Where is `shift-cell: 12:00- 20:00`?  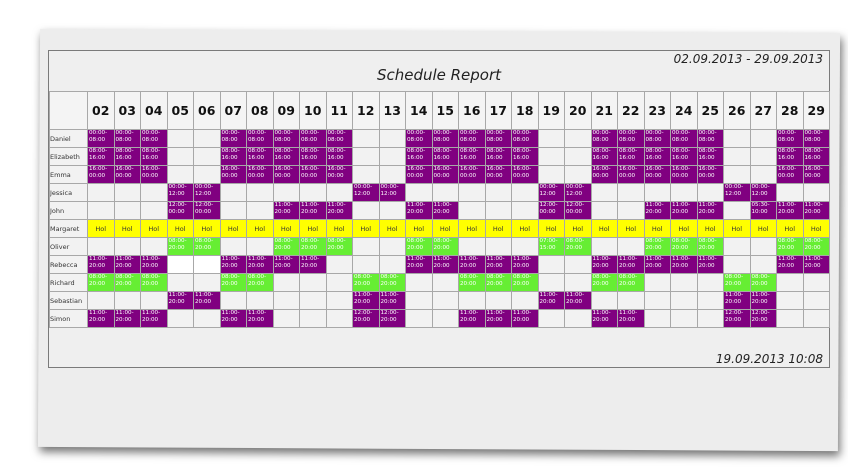 shift-cell: 12:00- 20:00 is located at coordinates (737, 318).